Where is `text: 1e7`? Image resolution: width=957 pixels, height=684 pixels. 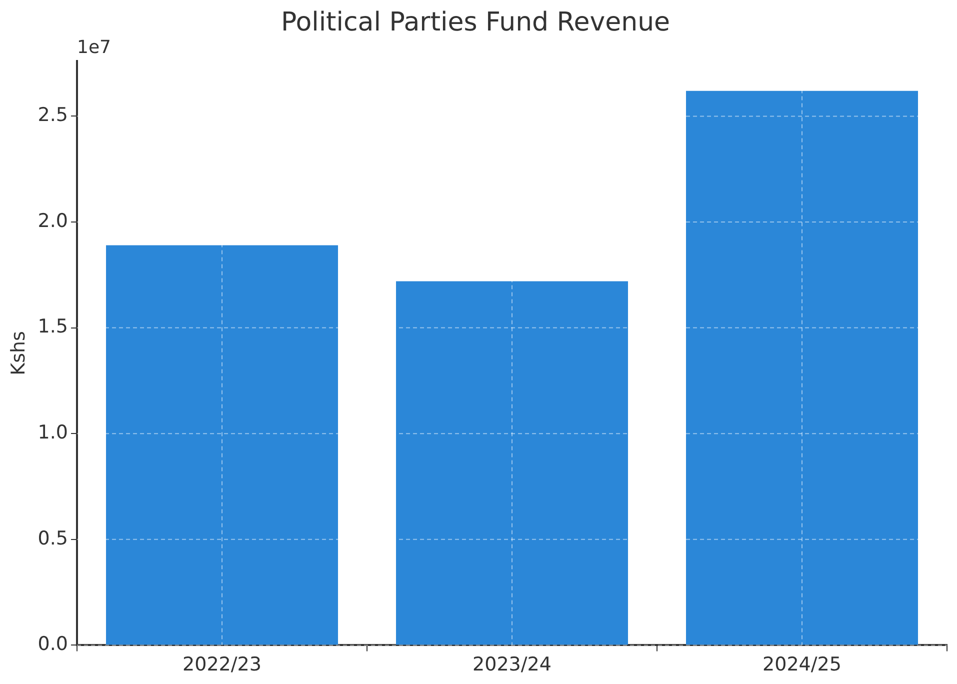 text: 1e7 is located at coordinates (94, 47).